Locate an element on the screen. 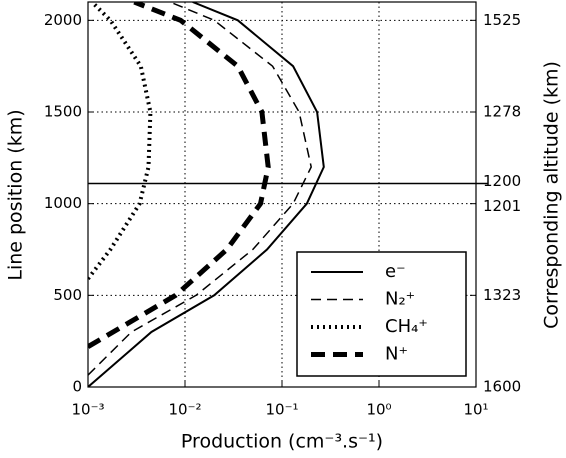 This screenshot has height=458, width=566. y-tick-label: 2000 is located at coordinates (63, 20).